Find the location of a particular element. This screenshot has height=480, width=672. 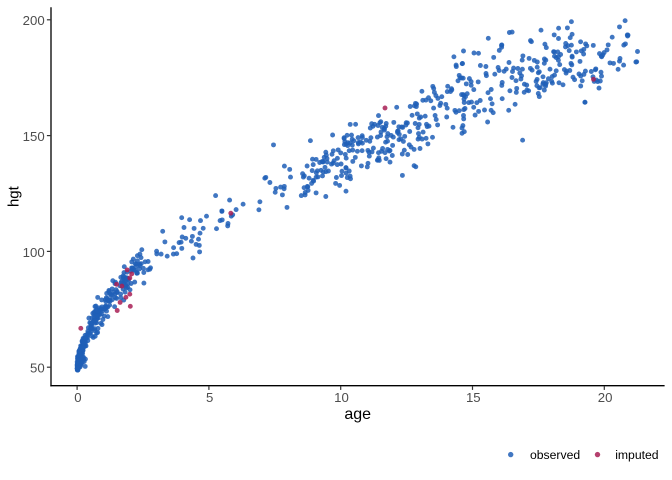

svg-text: 0 is located at coordinates (77, 397).